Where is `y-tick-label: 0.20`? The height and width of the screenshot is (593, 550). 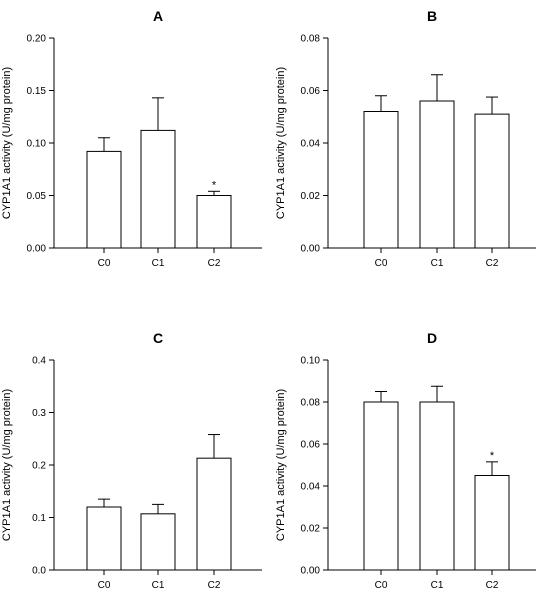
y-tick-label: 0.20 is located at coordinates (37, 39).